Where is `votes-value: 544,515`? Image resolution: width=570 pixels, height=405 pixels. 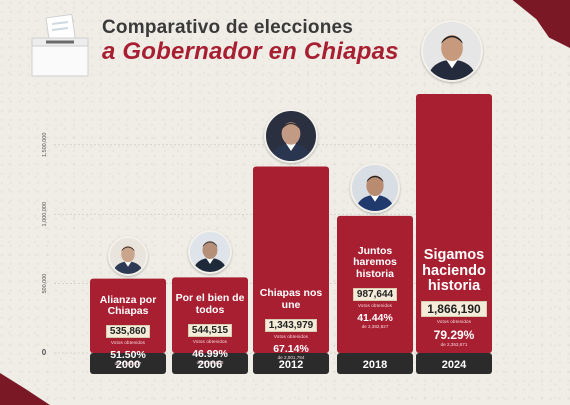 votes-value: 544,515 is located at coordinates (210, 331).